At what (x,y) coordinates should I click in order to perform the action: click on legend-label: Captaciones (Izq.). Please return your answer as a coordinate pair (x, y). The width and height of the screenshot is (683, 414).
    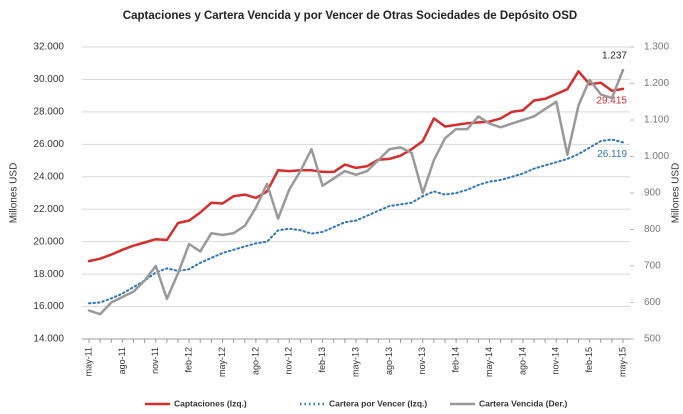
    Looking at the image, I should click on (210, 403).